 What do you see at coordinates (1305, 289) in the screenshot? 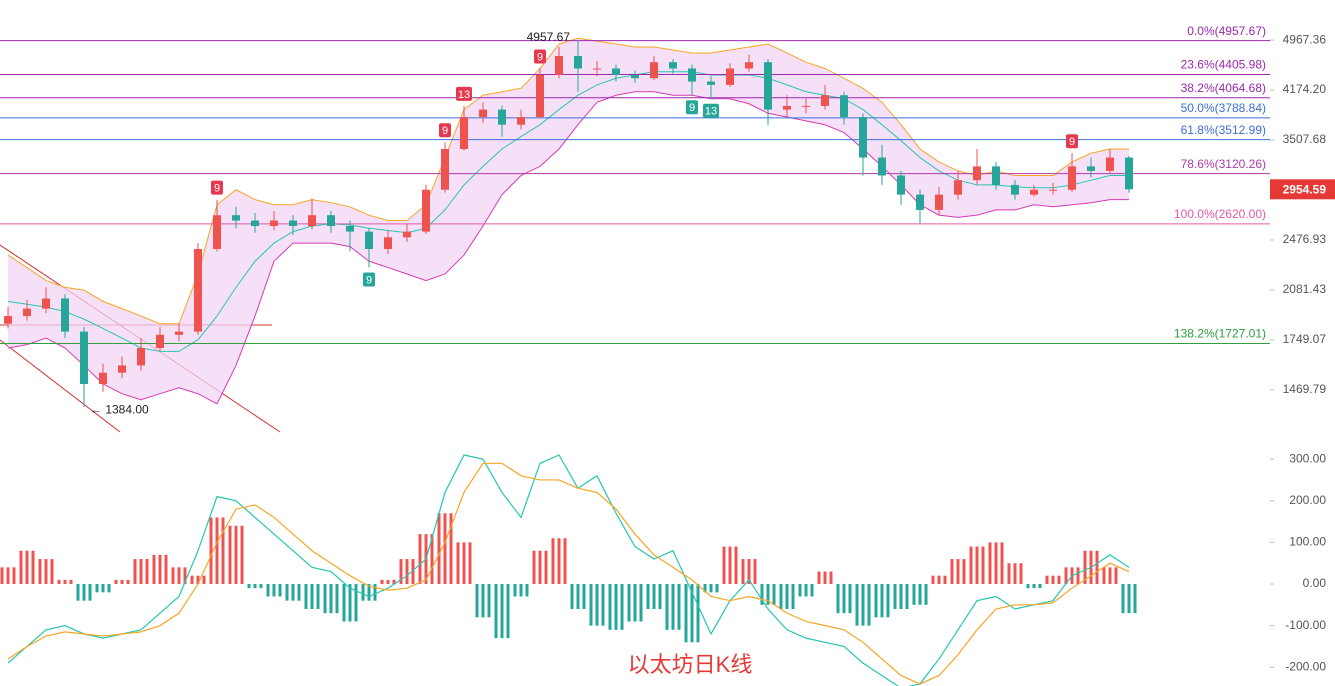
I see `y-tick-label: 2081.43` at bounding box center [1305, 289].